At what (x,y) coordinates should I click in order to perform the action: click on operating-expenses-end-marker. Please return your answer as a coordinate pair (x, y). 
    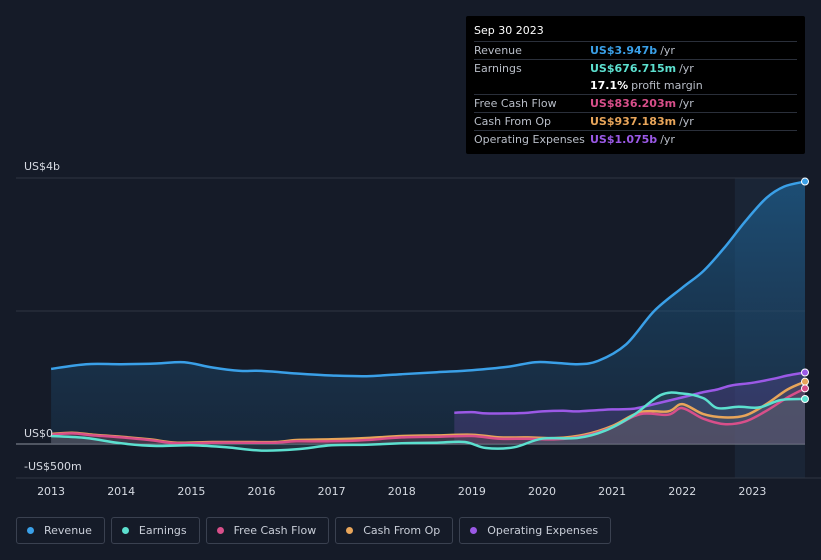
    Looking at the image, I should click on (805, 372).